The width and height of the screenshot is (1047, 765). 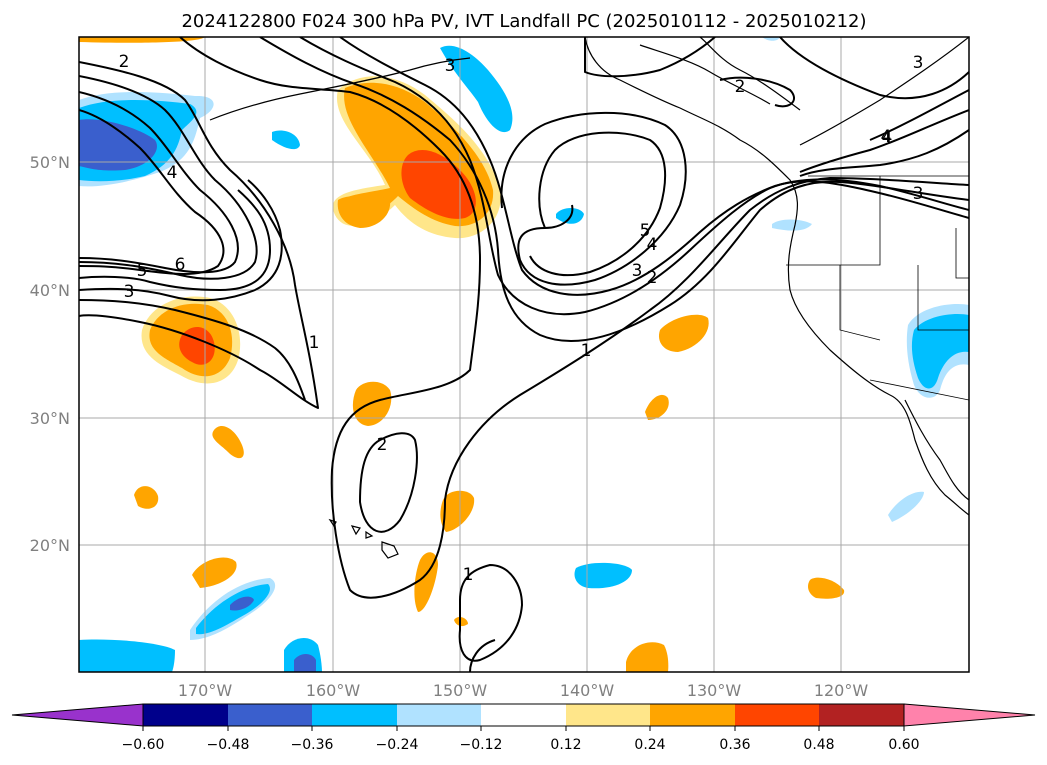 I want to click on lon-label: 150°W, so click(x=460, y=690).